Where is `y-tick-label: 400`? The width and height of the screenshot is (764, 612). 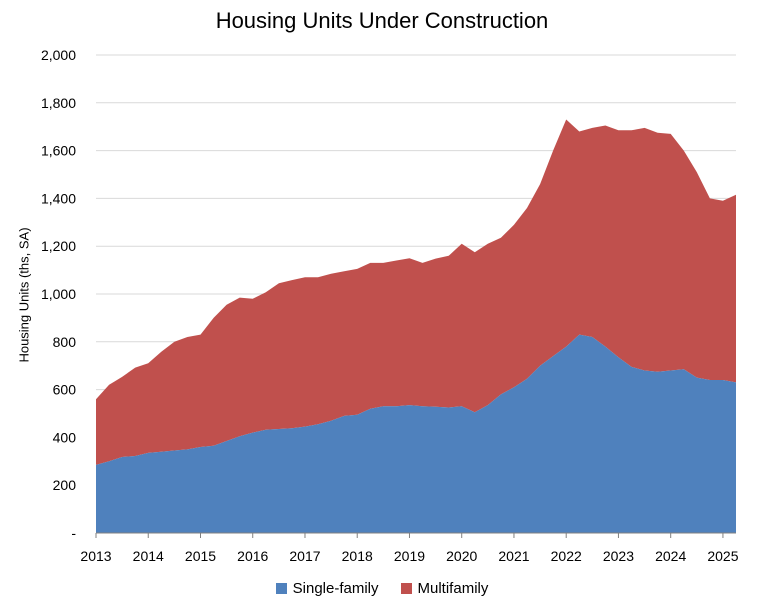 y-tick-label: 400 is located at coordinates (65, 437).